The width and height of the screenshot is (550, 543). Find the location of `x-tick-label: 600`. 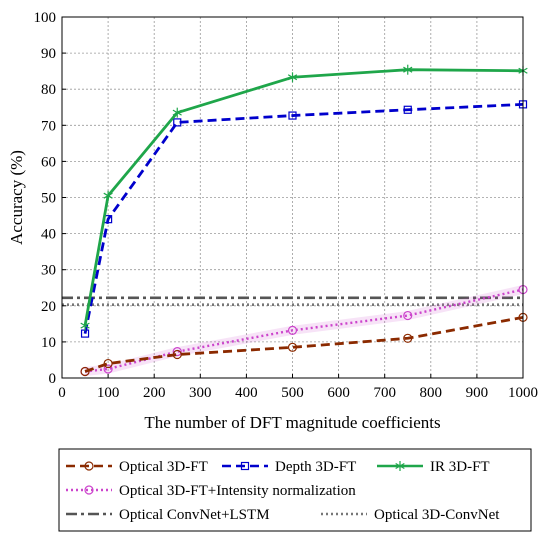

x-tick-label: 600 is located at coordinates (338, 393).